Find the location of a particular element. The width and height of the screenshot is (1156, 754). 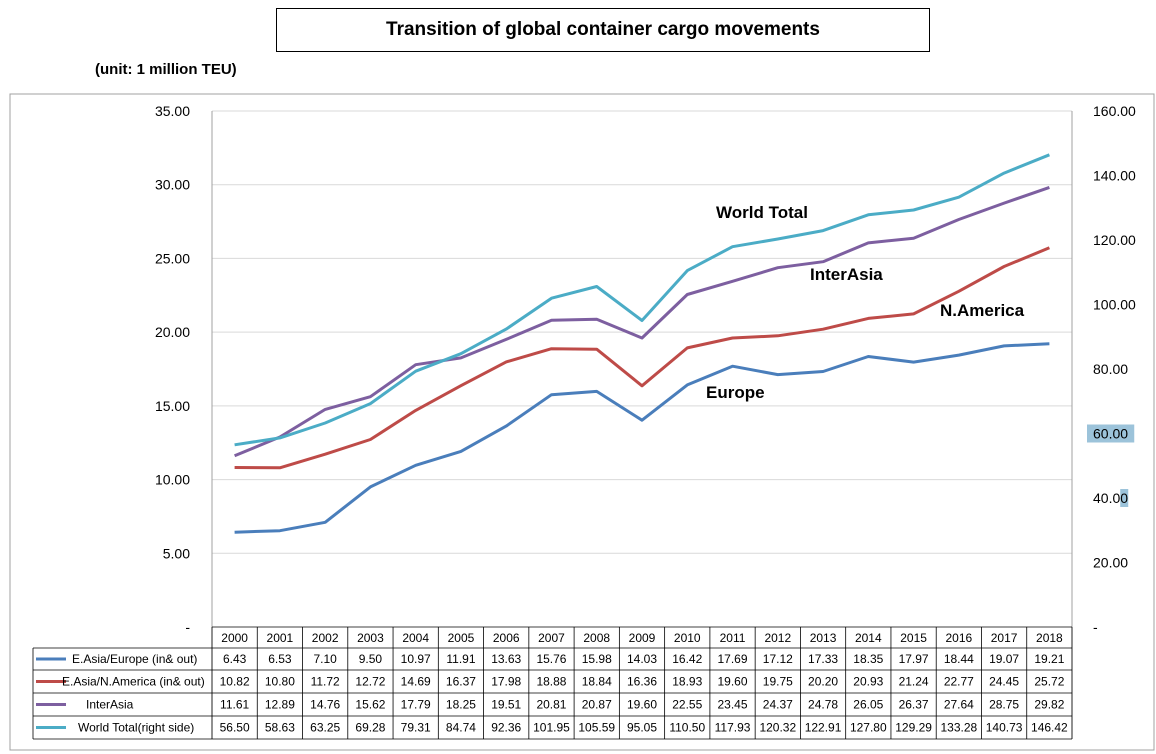

data-cell: 21.24 is located at coordinates (914, 682).